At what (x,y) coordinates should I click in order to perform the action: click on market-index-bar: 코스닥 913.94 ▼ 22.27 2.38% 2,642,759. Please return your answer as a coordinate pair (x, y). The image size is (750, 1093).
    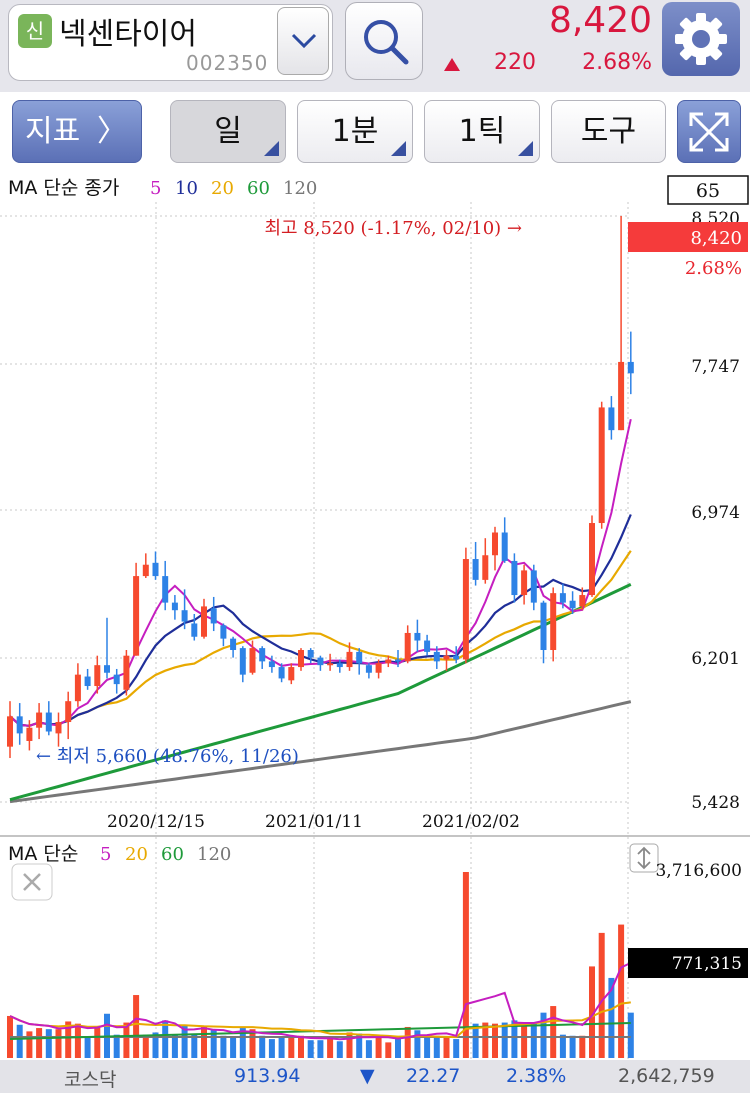
    Looking at the image, I should click on (375, 1076).